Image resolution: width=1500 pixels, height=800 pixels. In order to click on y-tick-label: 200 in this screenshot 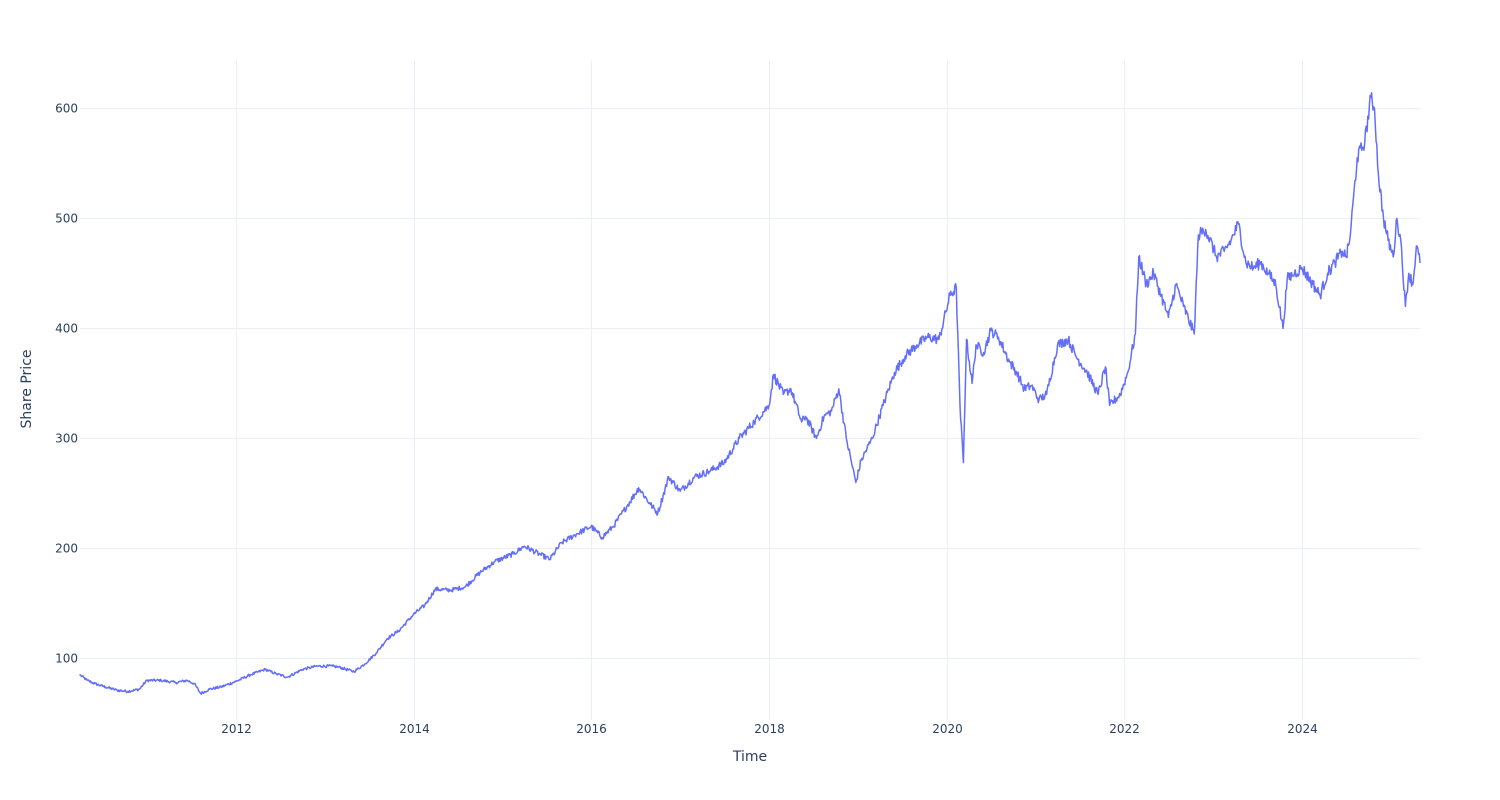, I will do `click(66, 549)`.